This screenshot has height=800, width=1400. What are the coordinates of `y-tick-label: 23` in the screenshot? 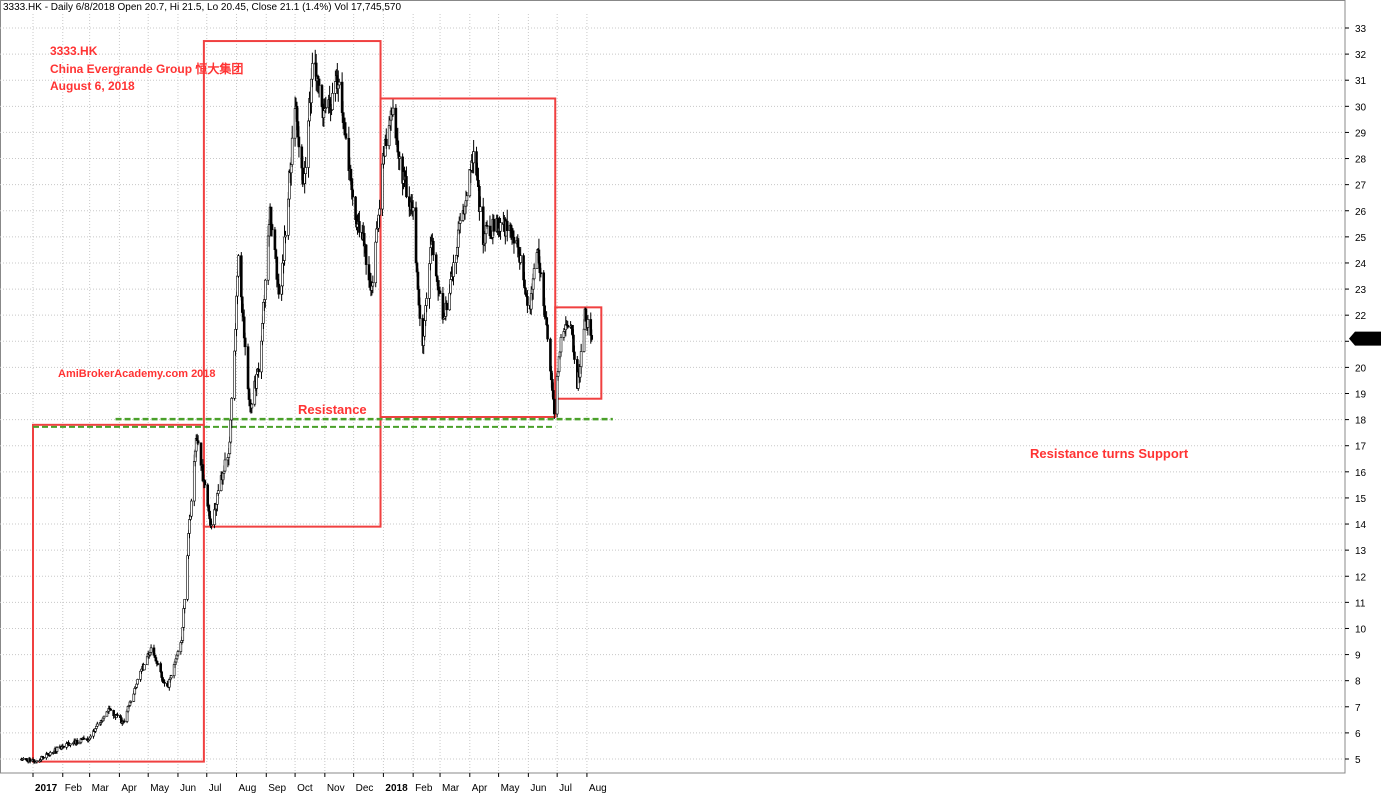 It's located at (1361, 290).